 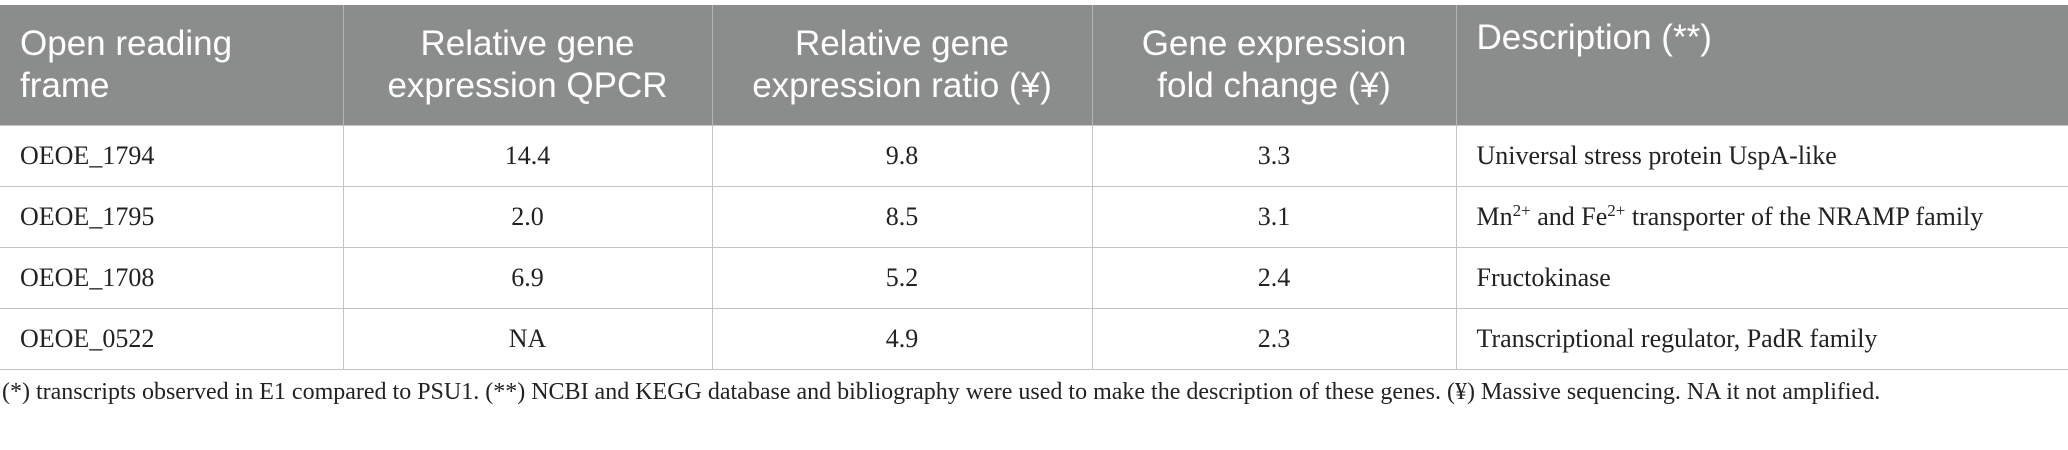 I want to click on column-header: Description (**), so click(x=1762, y=65).